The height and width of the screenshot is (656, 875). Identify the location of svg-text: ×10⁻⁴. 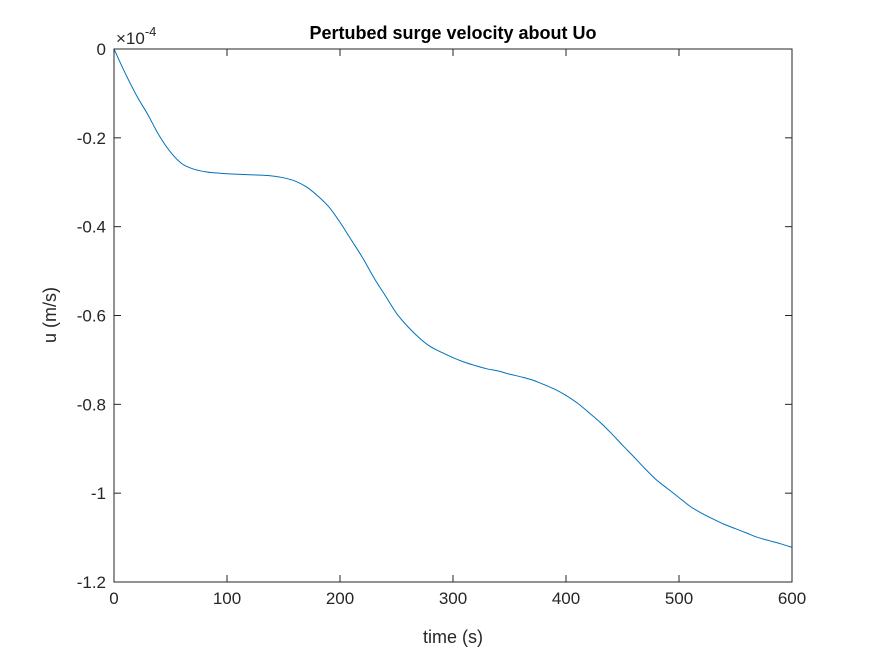
(136, 36).